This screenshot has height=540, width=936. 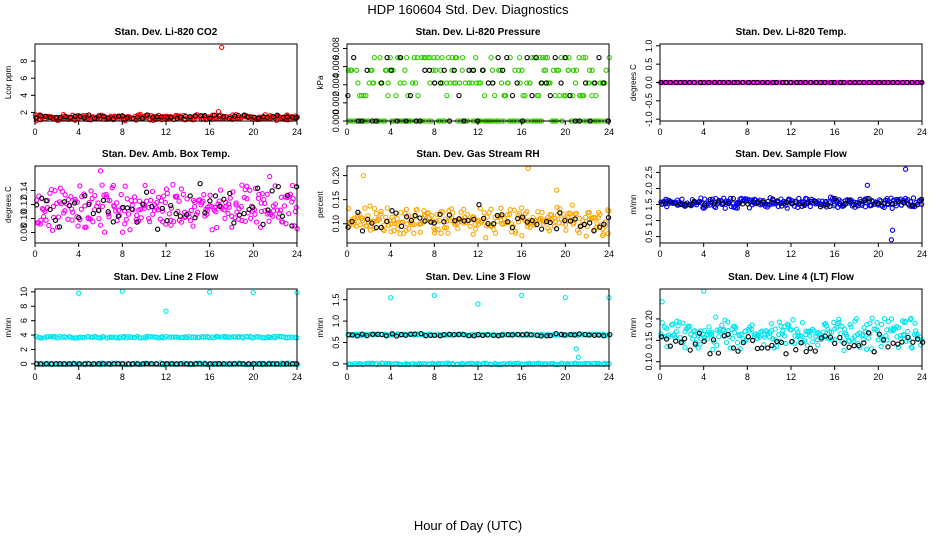 What do you see at coordinates (792, 374) in the screenshot?
I see `x-ticks: 0 4 8 12 16 20 24` at bounding box center [792, 374].